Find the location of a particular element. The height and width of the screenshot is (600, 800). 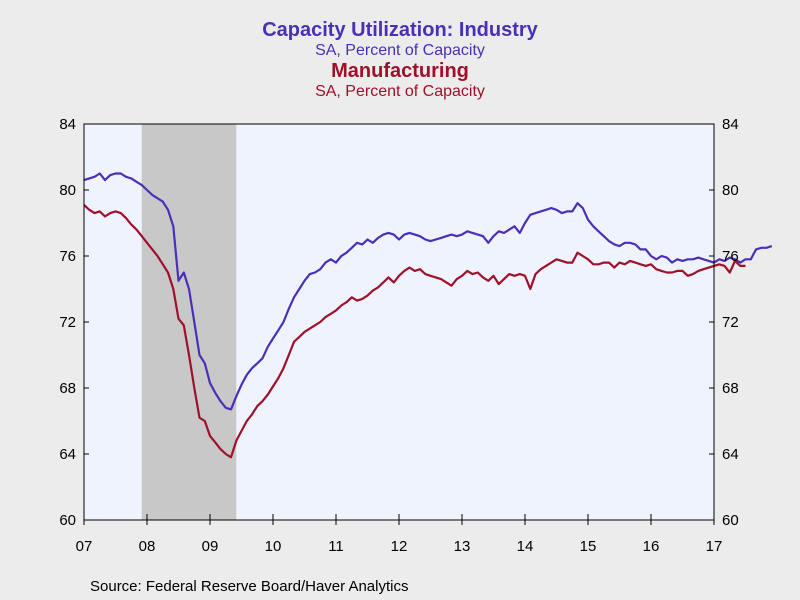

x-tick-label: 17 is located at coordinates (714, 546).